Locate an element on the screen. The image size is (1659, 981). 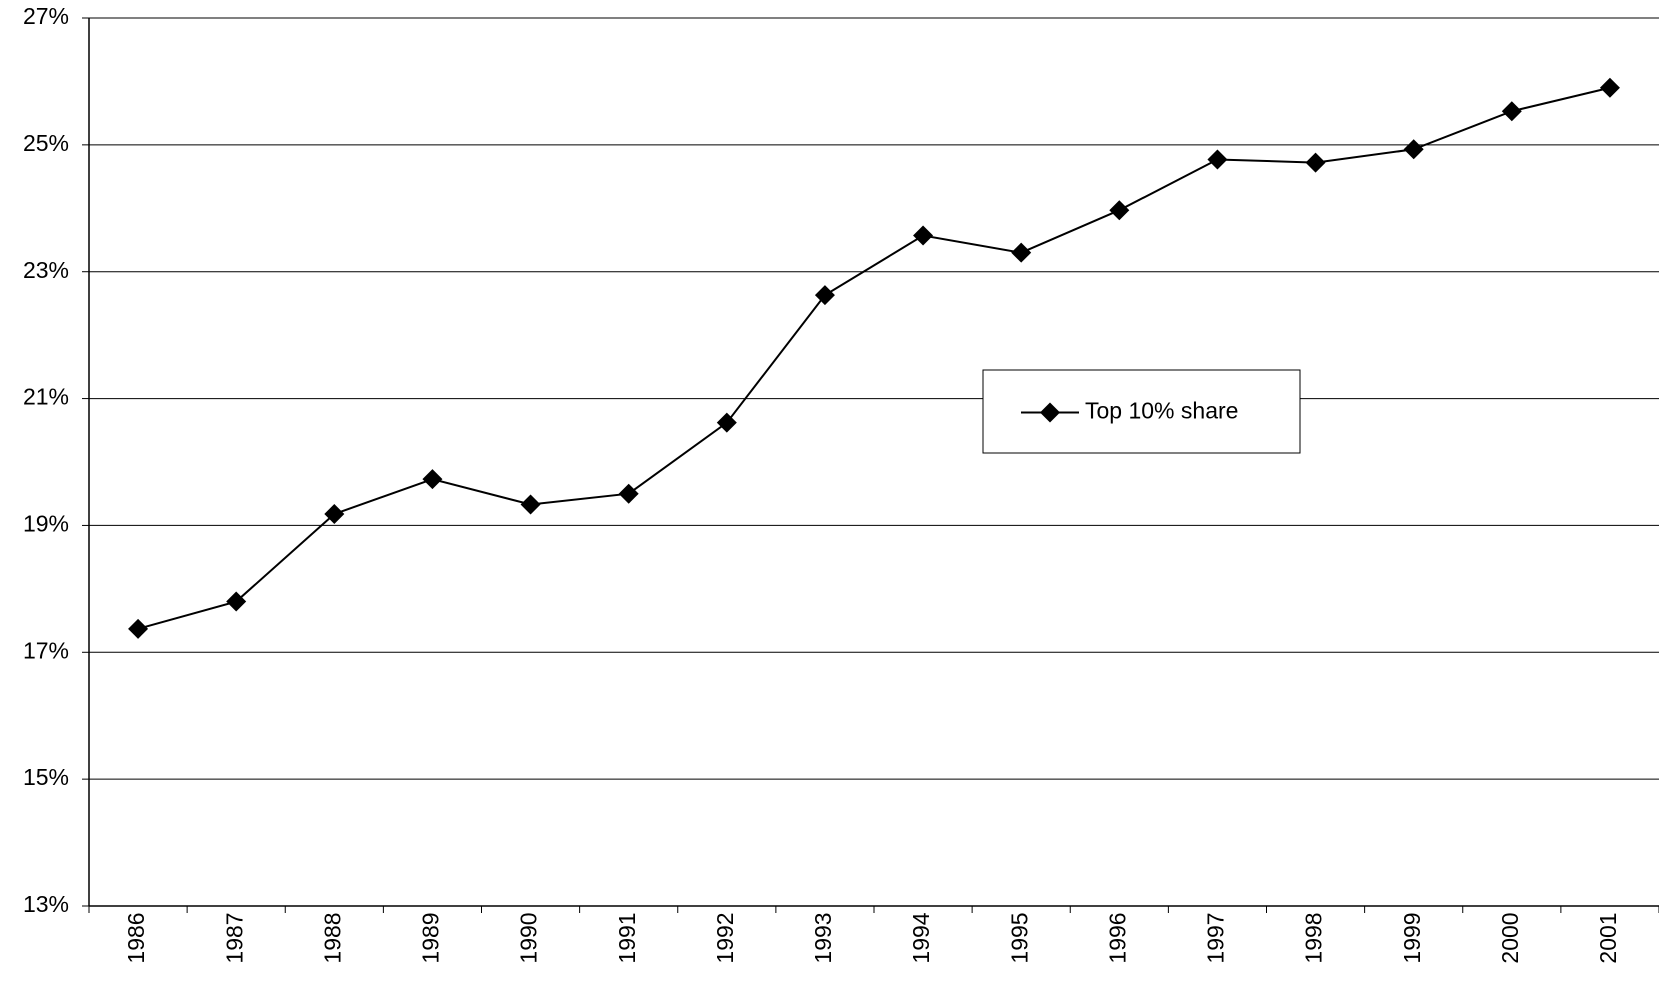
x-tick-label: 1995 is located at coordinates (1019, 937).